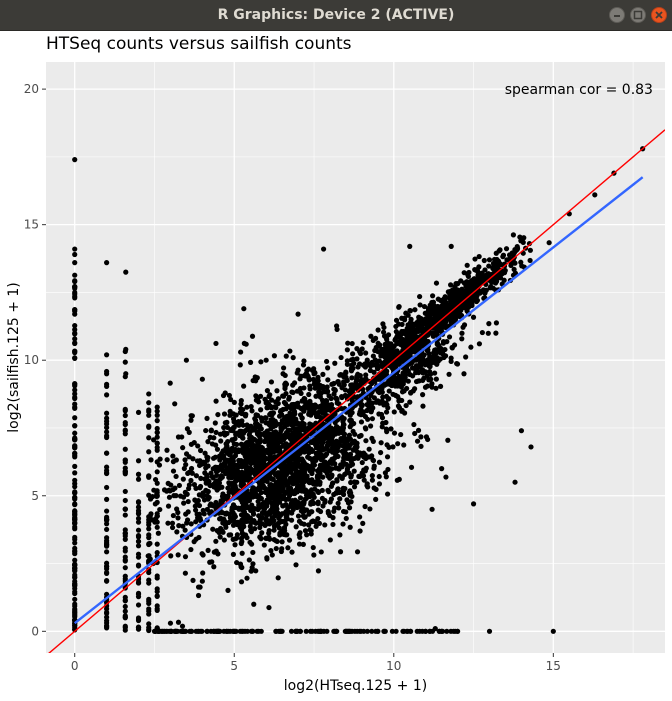 The image size is (672, 701). I want to click on x-tick-label: 15, so click(553, 666).